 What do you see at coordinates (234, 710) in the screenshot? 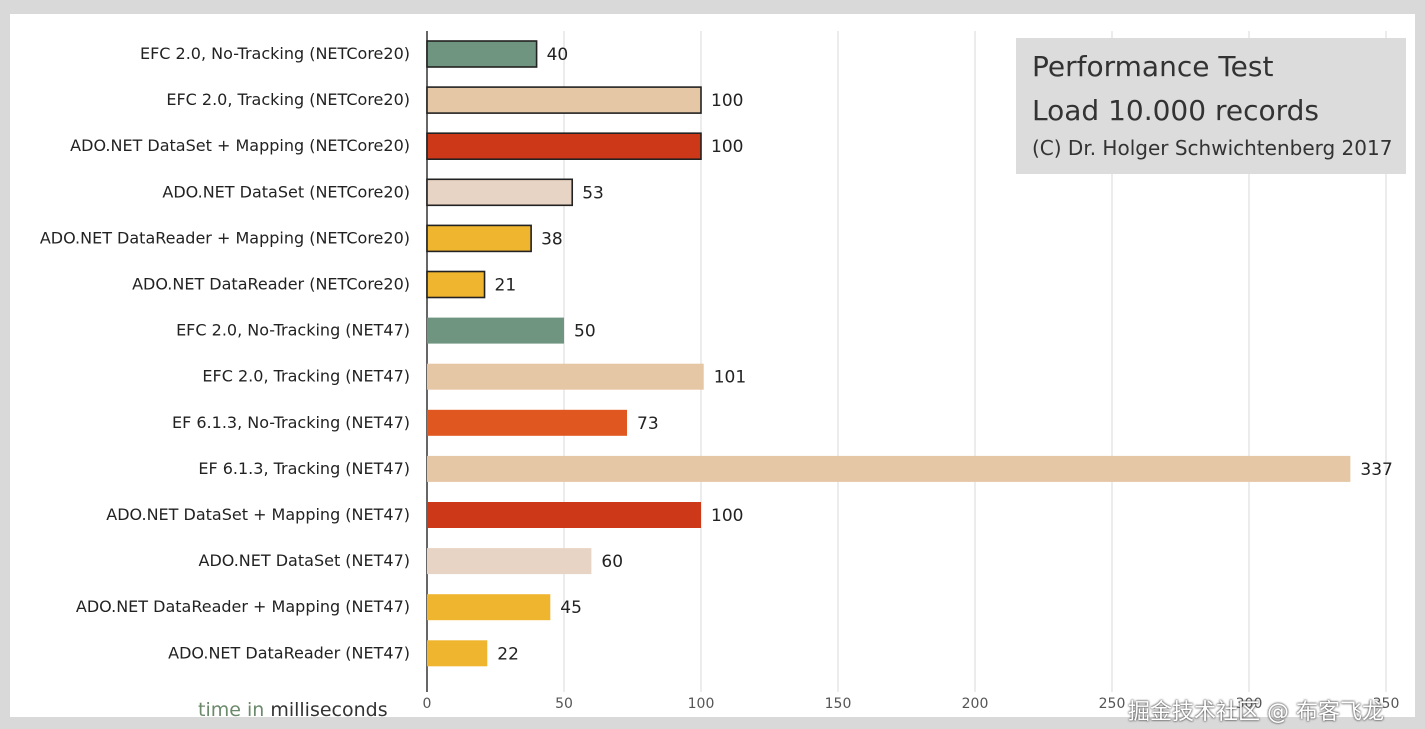
I see `x-axis-title-prefix: time in` at bounding box center [234, 710].